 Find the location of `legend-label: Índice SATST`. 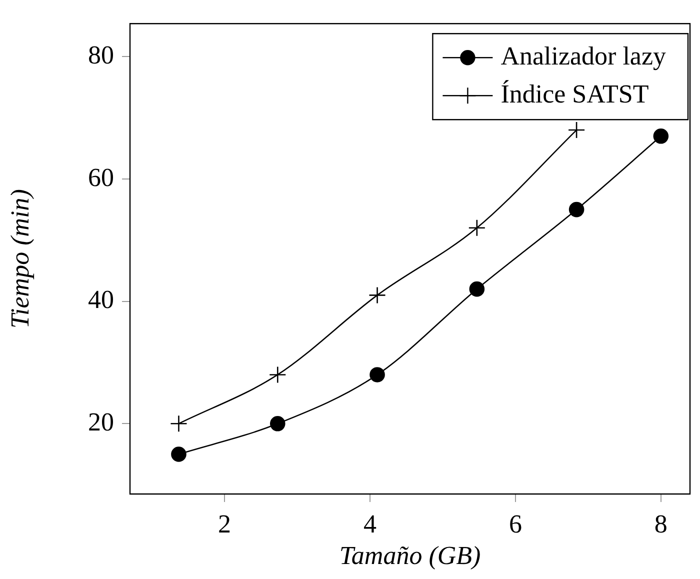

legend-label: Índice SATST is located at coordinates (574, 93).